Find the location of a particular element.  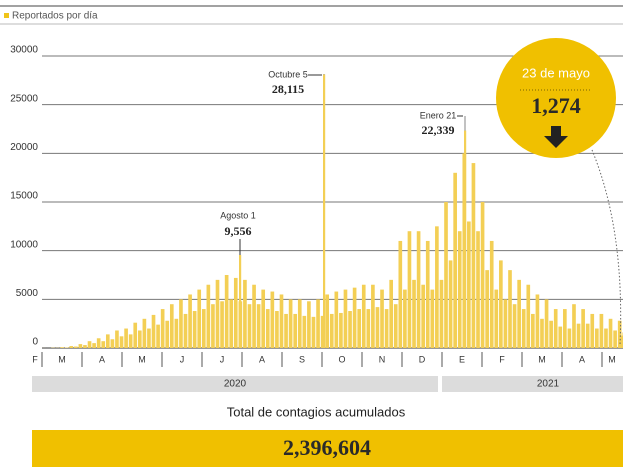

x-tick-label: F is located at coordinates (35, 359).